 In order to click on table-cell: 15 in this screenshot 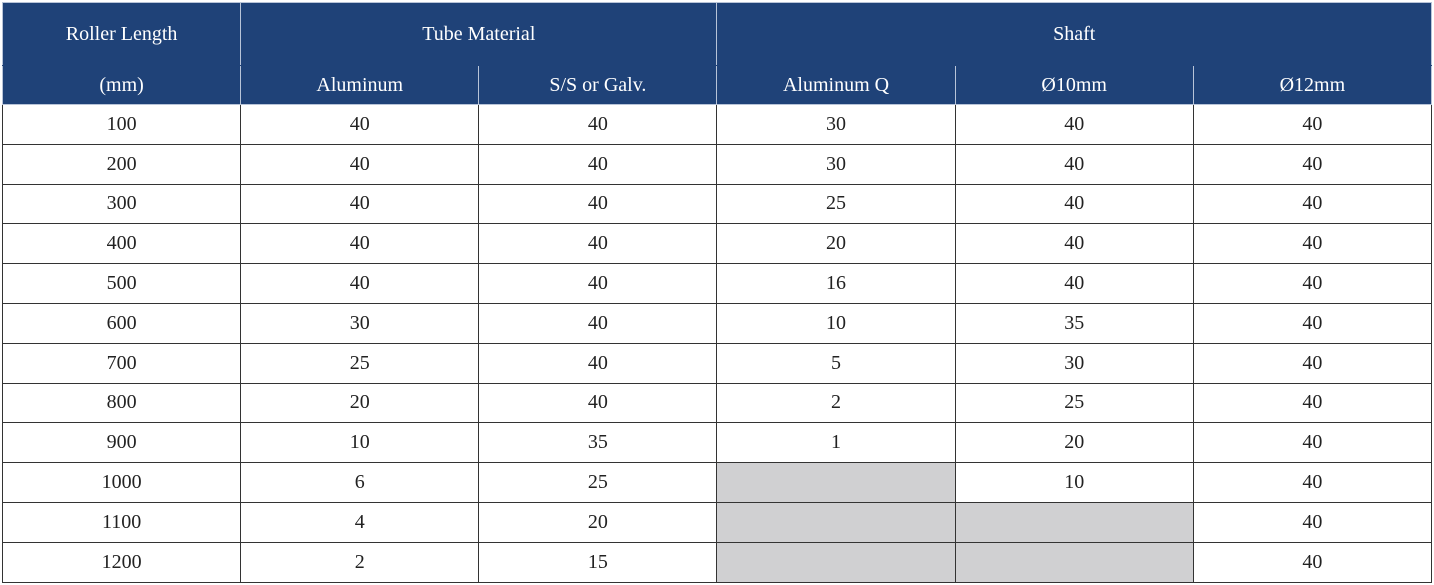, I will do `click(598, 562)`.